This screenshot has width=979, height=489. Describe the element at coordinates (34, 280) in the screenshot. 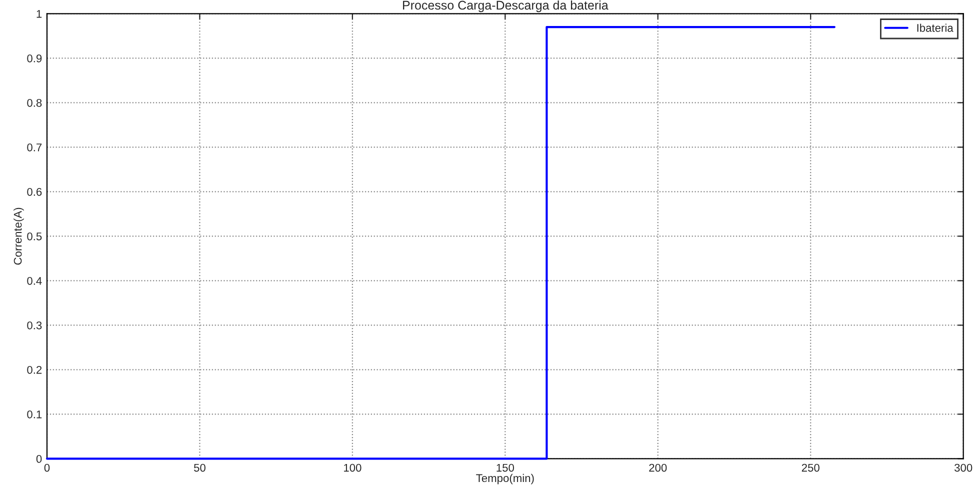

I see `y-tick-label: 0.4` at that location.